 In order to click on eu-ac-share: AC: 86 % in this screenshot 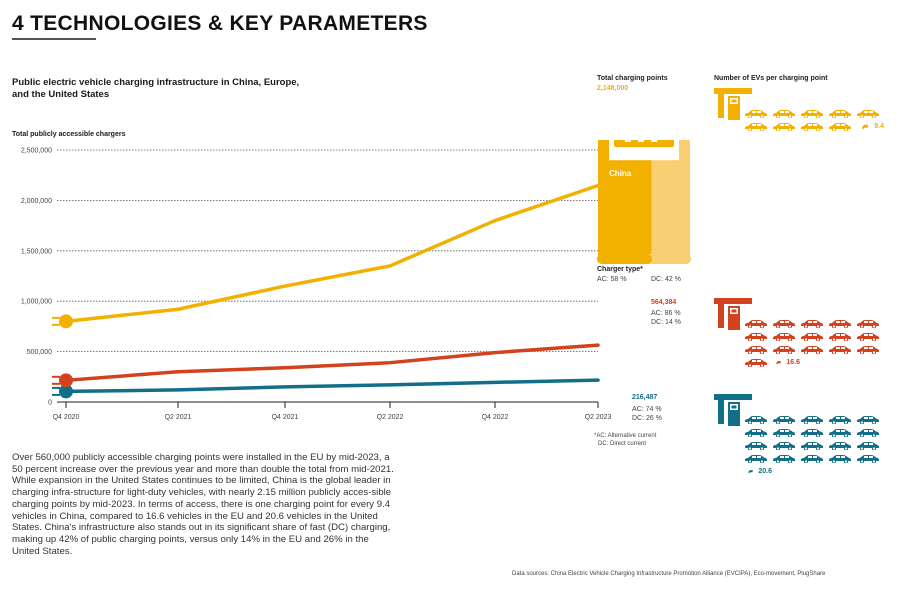, I will do `click(666, 313)`.